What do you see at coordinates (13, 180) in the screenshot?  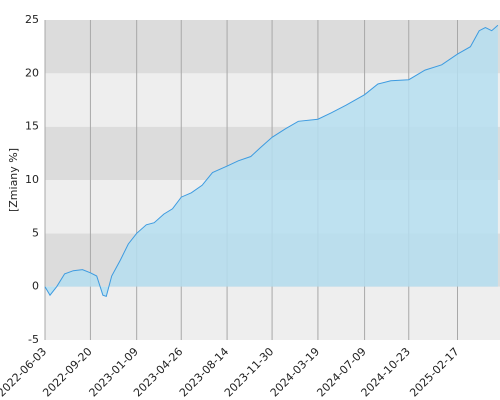 I see `y-axis-label: [Zmiany %]` at bounding box center [13, 180].